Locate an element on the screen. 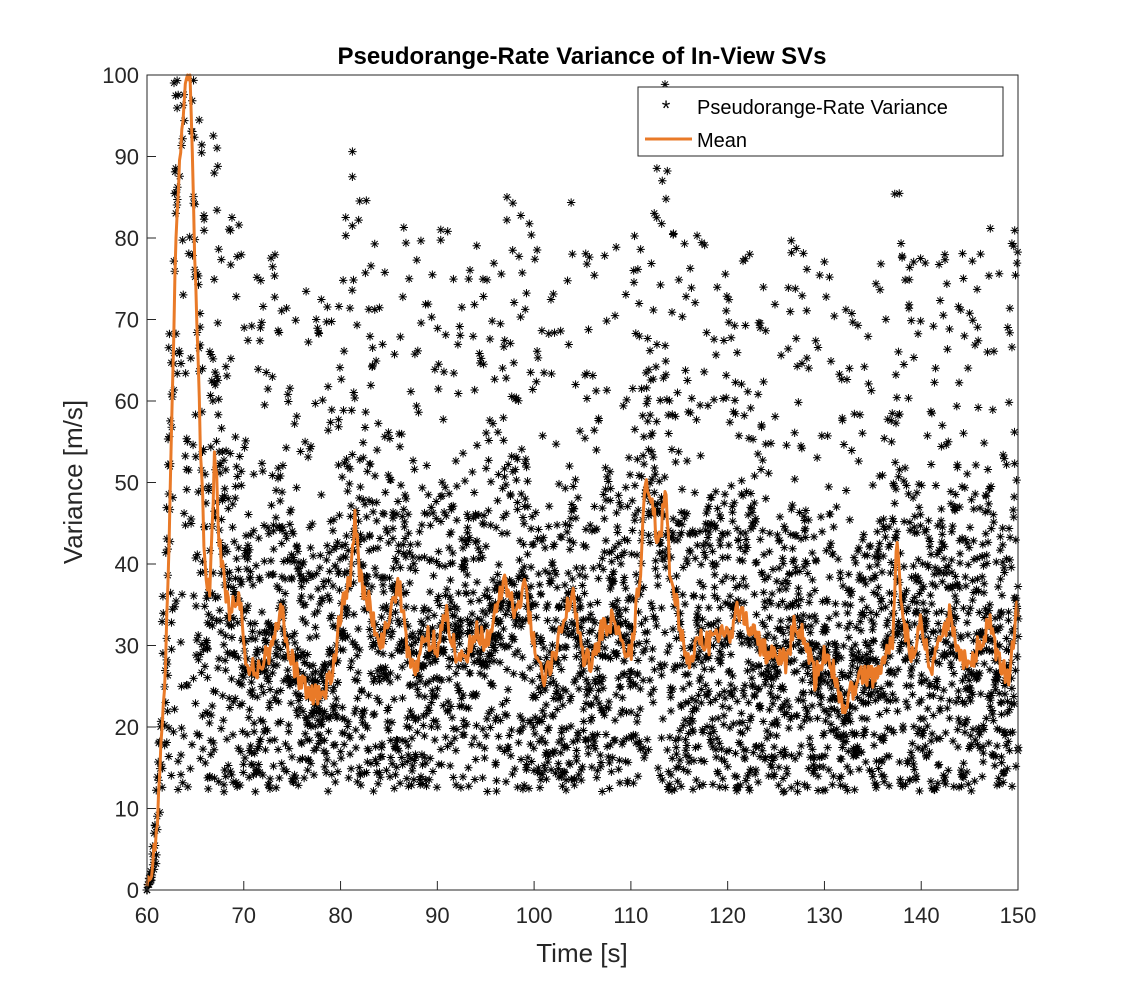  x-tick-label: 90 is located at coordinates (437, 915).